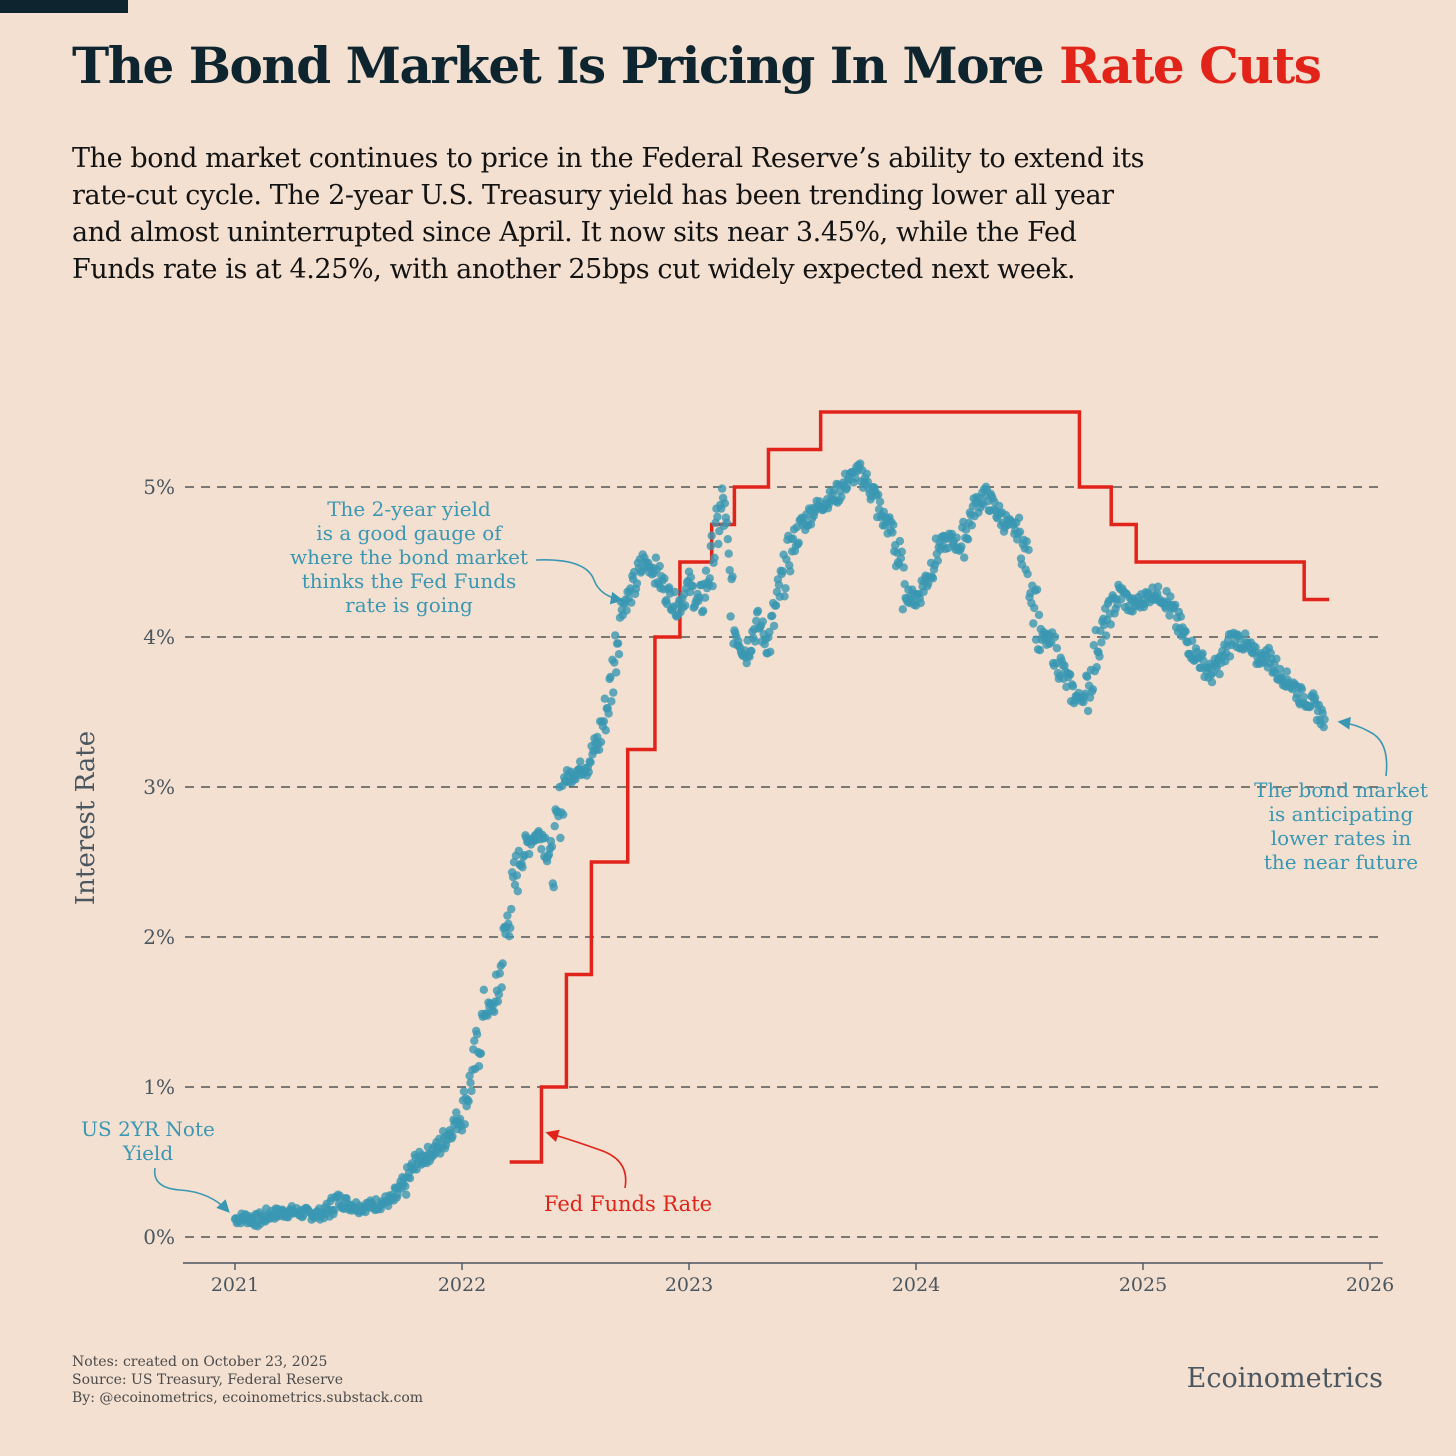 The width and height of the screenshot is (1456, 1456). What do you see at coordinates (159, 787) in the screenshot?
I see `y-tick-label: 3%` at bounding box center [159, 787].